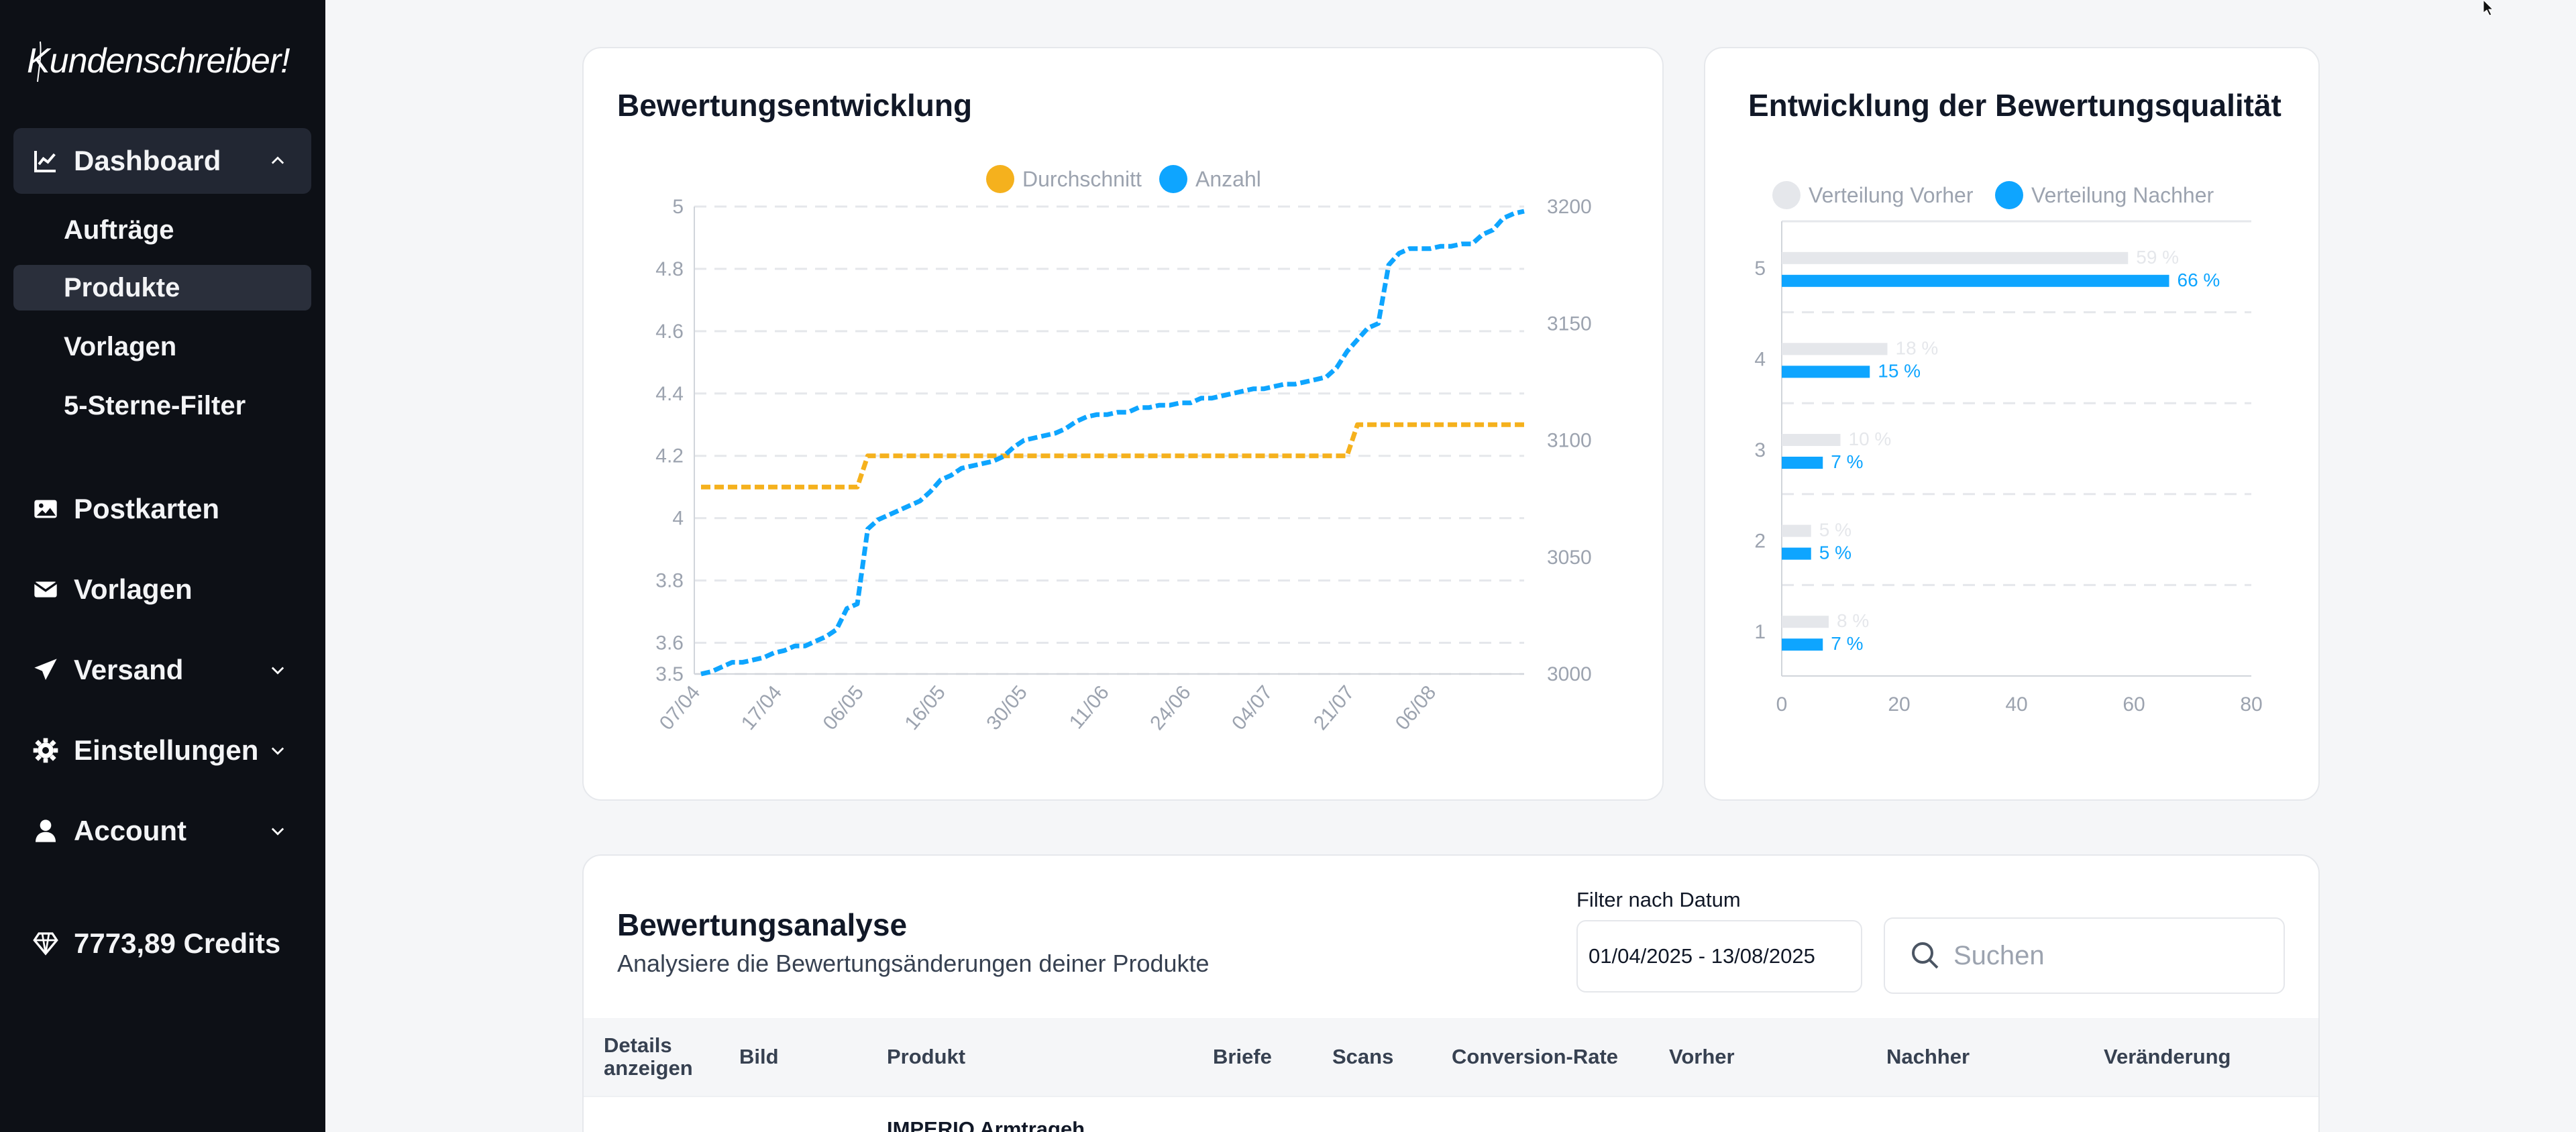 The width and height of the screenshot is (2576, 1132). What do you see at coordinates (1870, 439) in the screenshot?
I see `bar-value-label: 10 %` at bounding box center [1870, 439].